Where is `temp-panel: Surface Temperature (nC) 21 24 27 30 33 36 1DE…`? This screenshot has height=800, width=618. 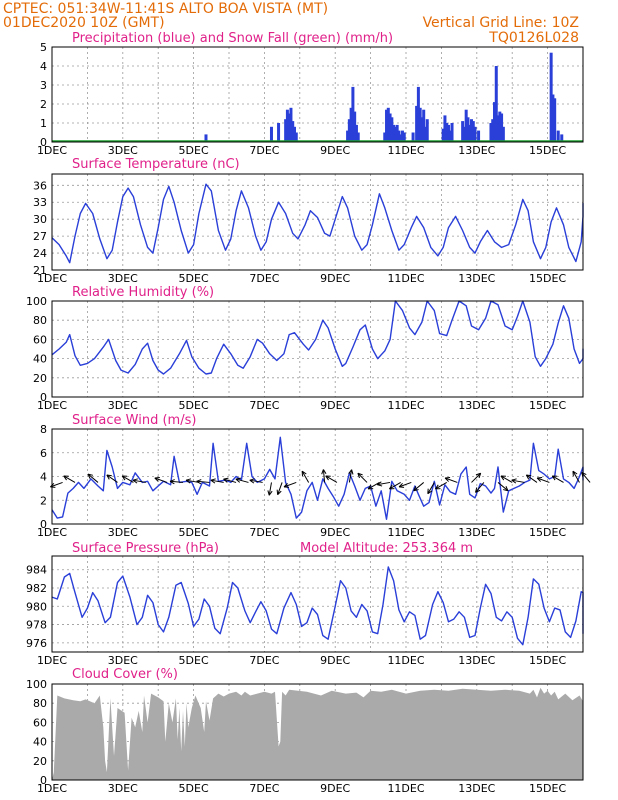
temp-panel: Surface Temperature (nC) 21 24 27 30 33 36 1DE… is located at coordinates (308, 221).